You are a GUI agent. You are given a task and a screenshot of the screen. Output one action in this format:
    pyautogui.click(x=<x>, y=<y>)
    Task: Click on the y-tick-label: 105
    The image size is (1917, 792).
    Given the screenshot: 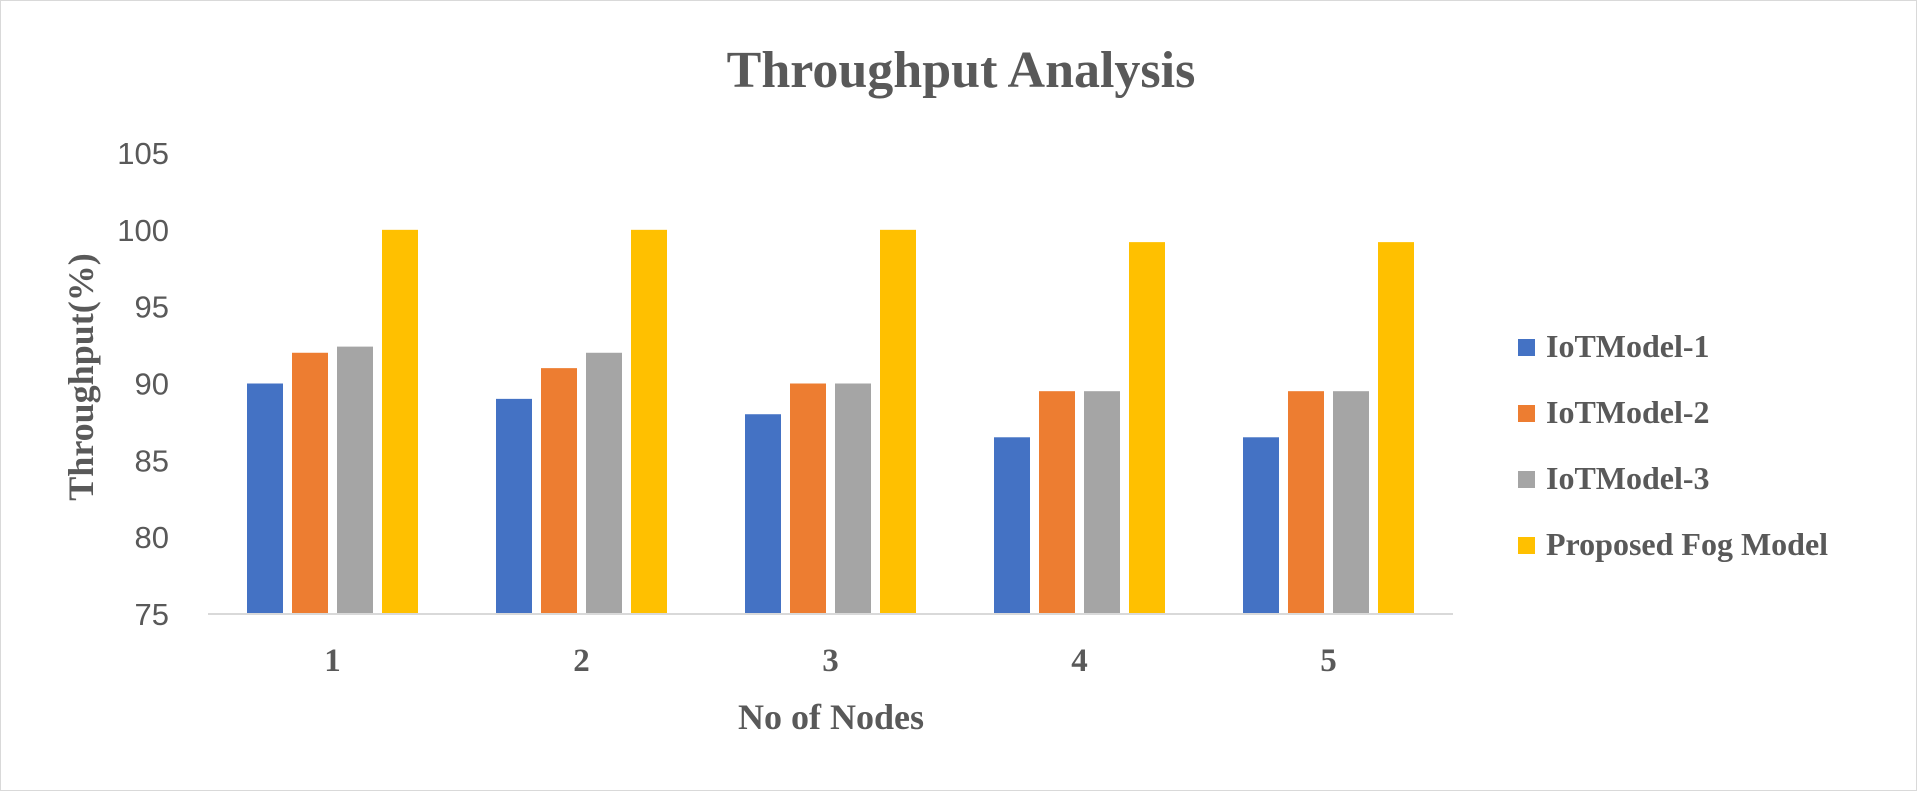 What is the action you would take?
    pyautogui.click(x=143, y=153)
    